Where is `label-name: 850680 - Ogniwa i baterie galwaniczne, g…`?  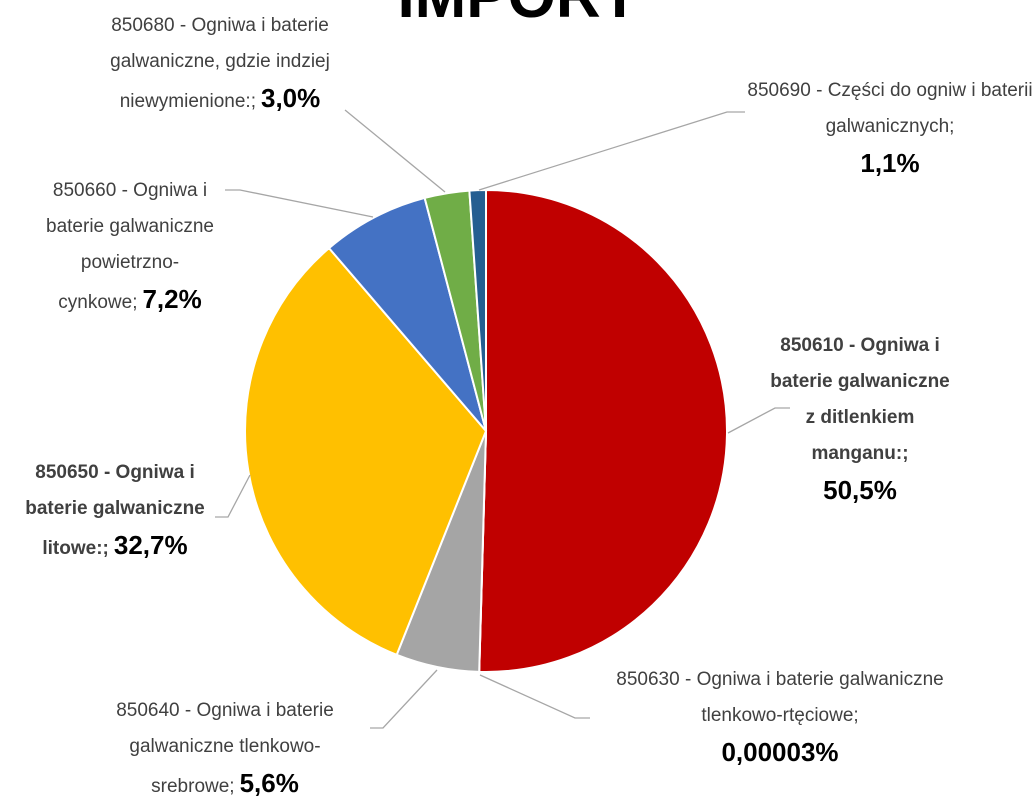 label-name: 850680 - Ogniwa i baterie galwaniczne, g… is located at coordinates (220, 63).